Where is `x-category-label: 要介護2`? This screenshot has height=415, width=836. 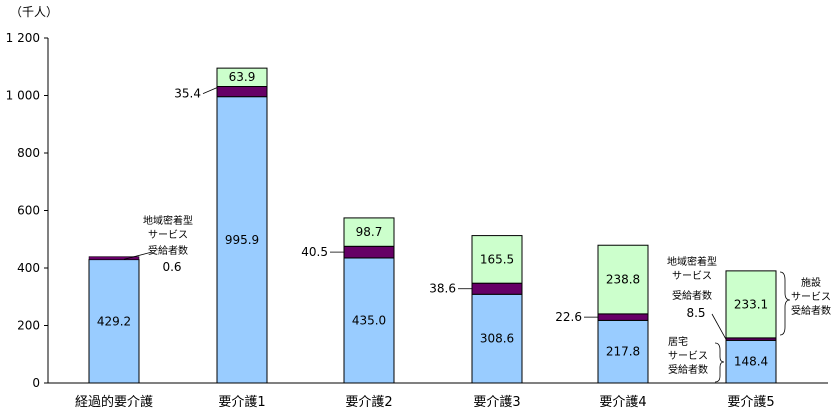 x-category-label: 要介護2 is located at coordinates (368, 402).